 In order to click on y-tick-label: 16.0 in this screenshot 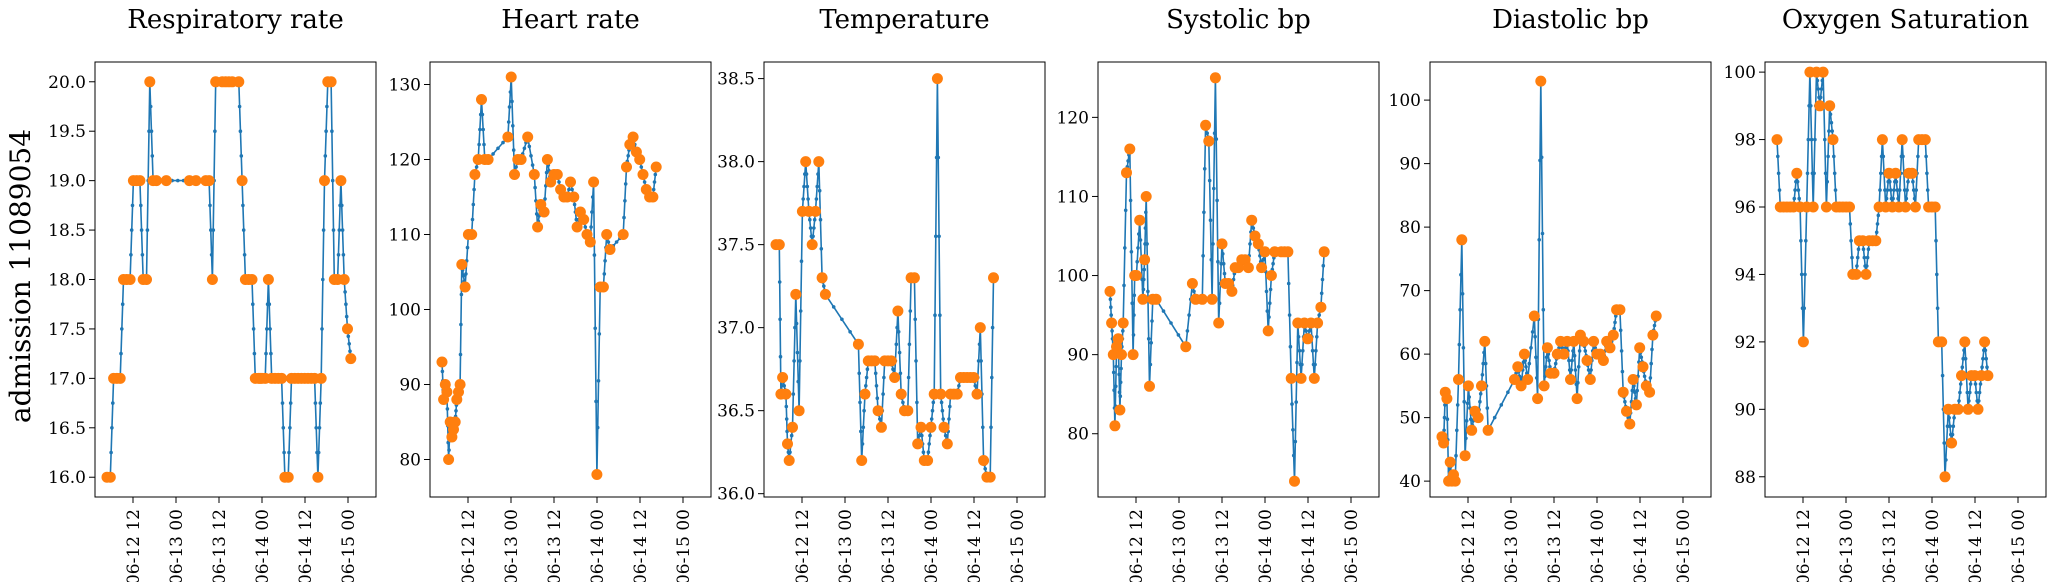, I will do `click(67, 478)`.